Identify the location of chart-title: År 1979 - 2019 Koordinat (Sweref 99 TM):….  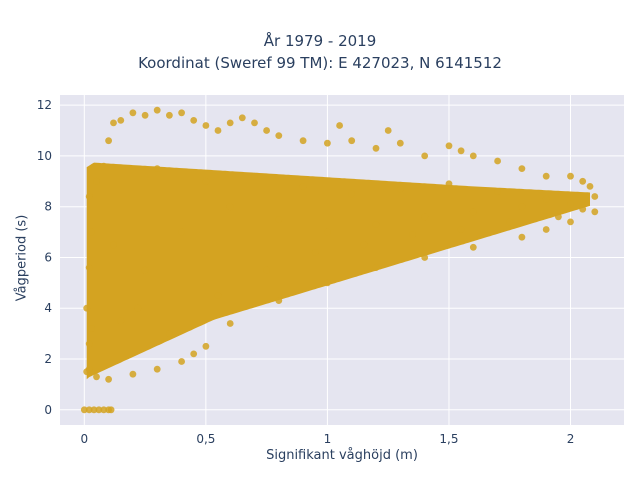
(320, 52).